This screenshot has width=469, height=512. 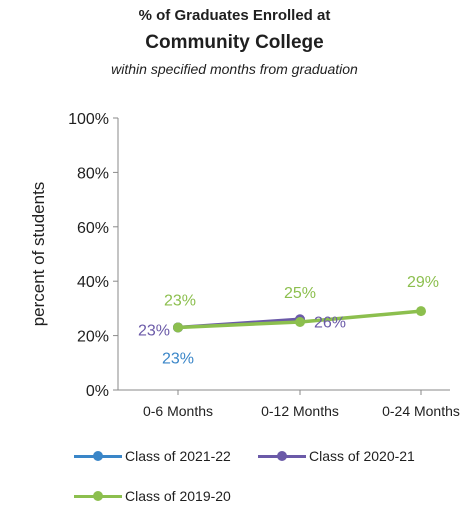 What do you see at coordinates (178, 496) in the screenshot?
I see `legend-label: Class of 2019-20` at bounding box center [178, 496].